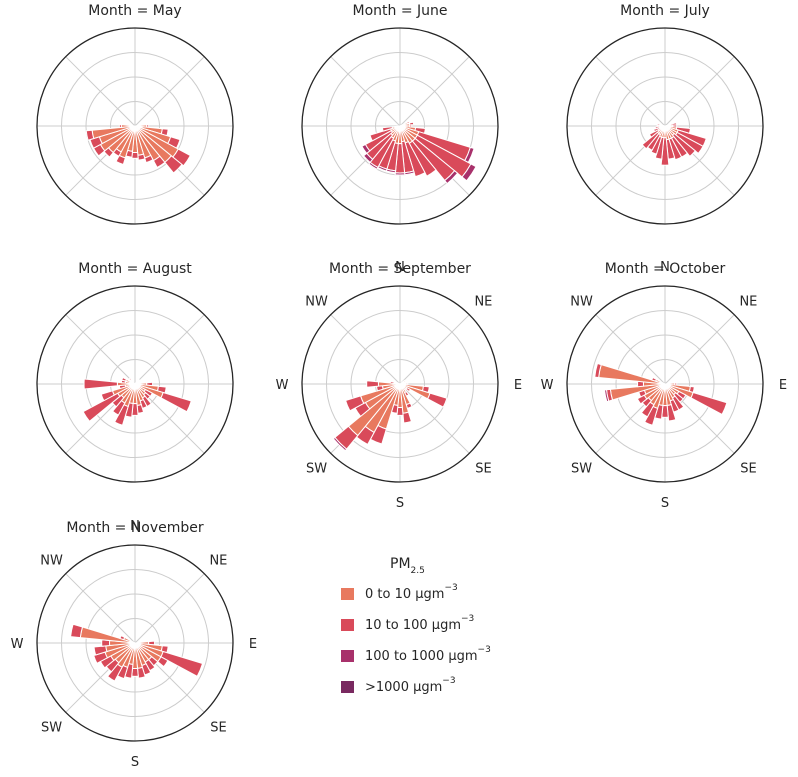 This screenshot has height=777, width=798. Describe the element at coordinates (410, 685) in the screenshot. I see `legend-label: >1000 μgm−3` at that location.